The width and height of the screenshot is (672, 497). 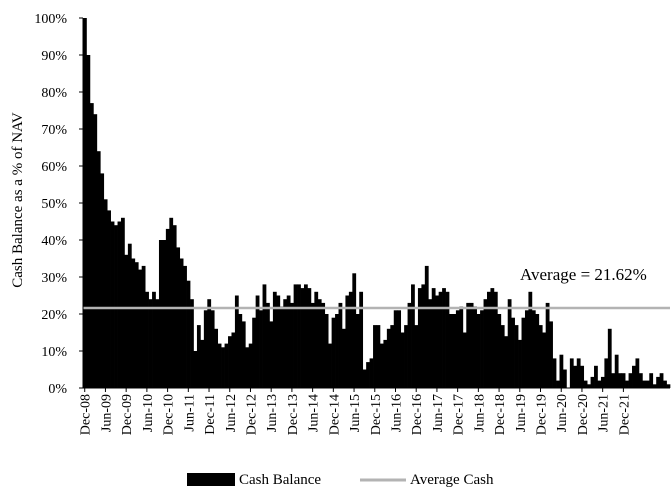 What do you see at coordinates (57, 389) in the screenshot?
I see `y-tick-label: 0%` at bounding box center [57, 389].